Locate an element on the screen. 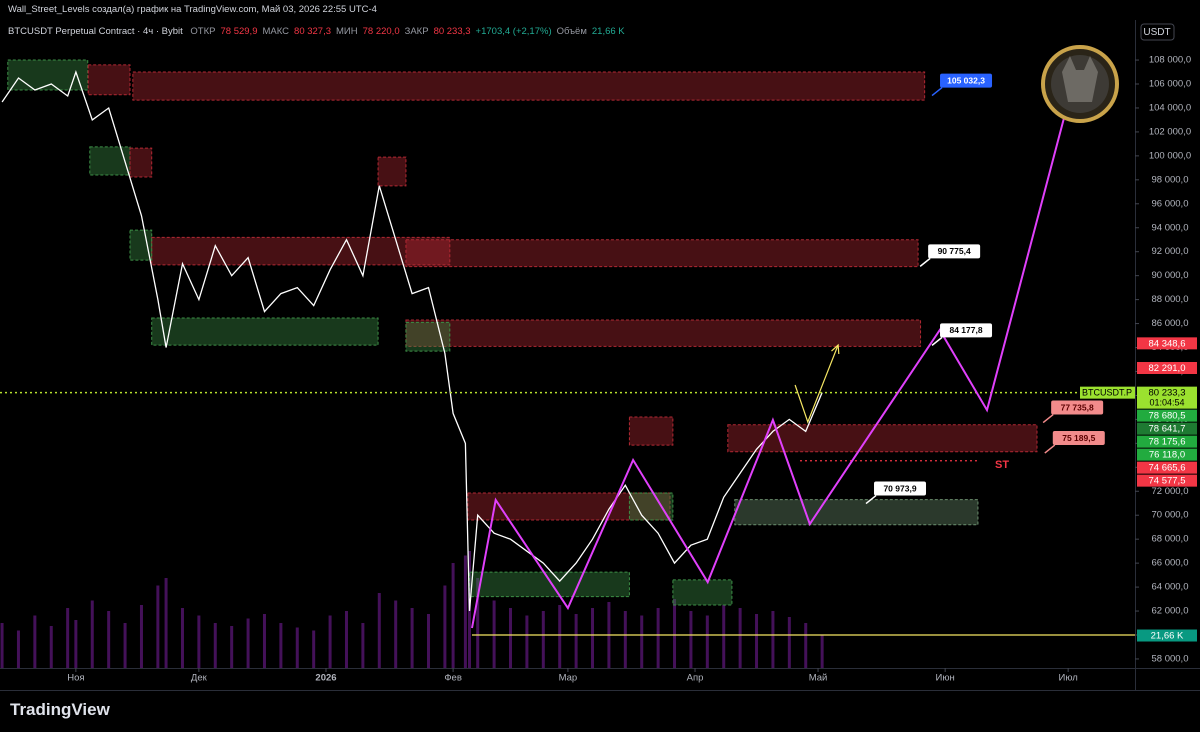  price-tag-label: 76 118,0 is located at coordinates (1167, 455).